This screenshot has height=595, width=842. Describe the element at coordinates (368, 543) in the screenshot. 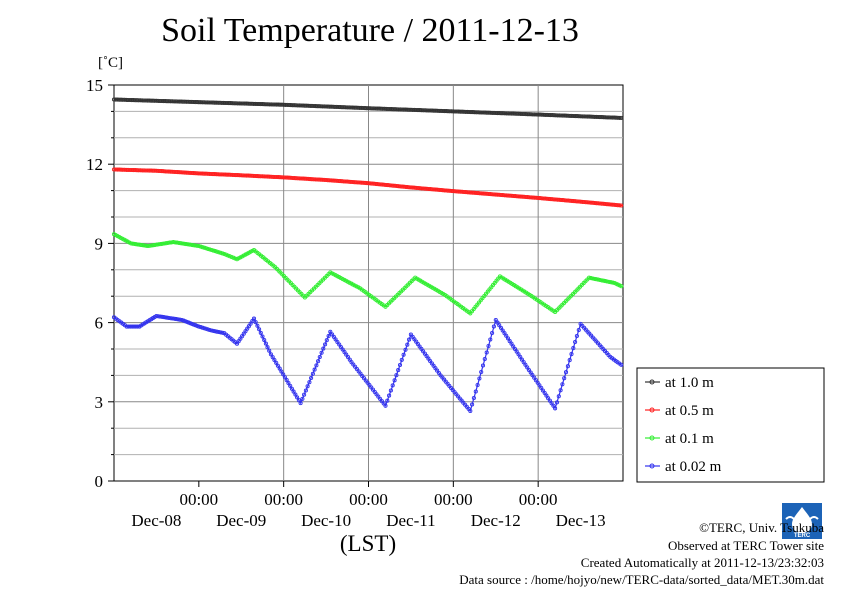

I see `x-axis-label: (LST)` at that location.